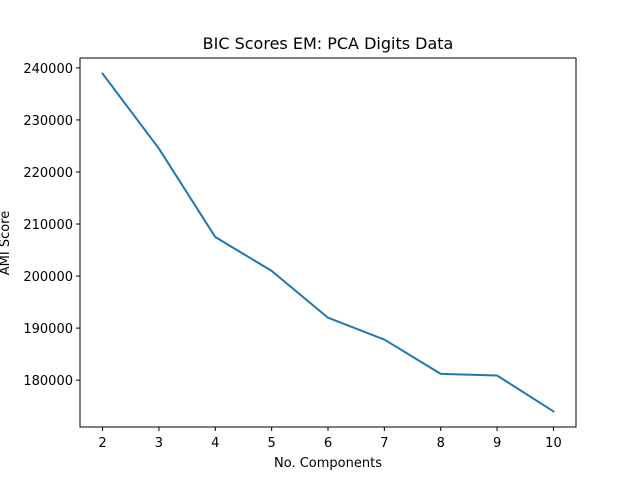 The image size is (640, 480). What do you see at coordinates (271, 443) in the screenshot?
I see `x-tick-label-5: 5` at bounding box center [271, 443].